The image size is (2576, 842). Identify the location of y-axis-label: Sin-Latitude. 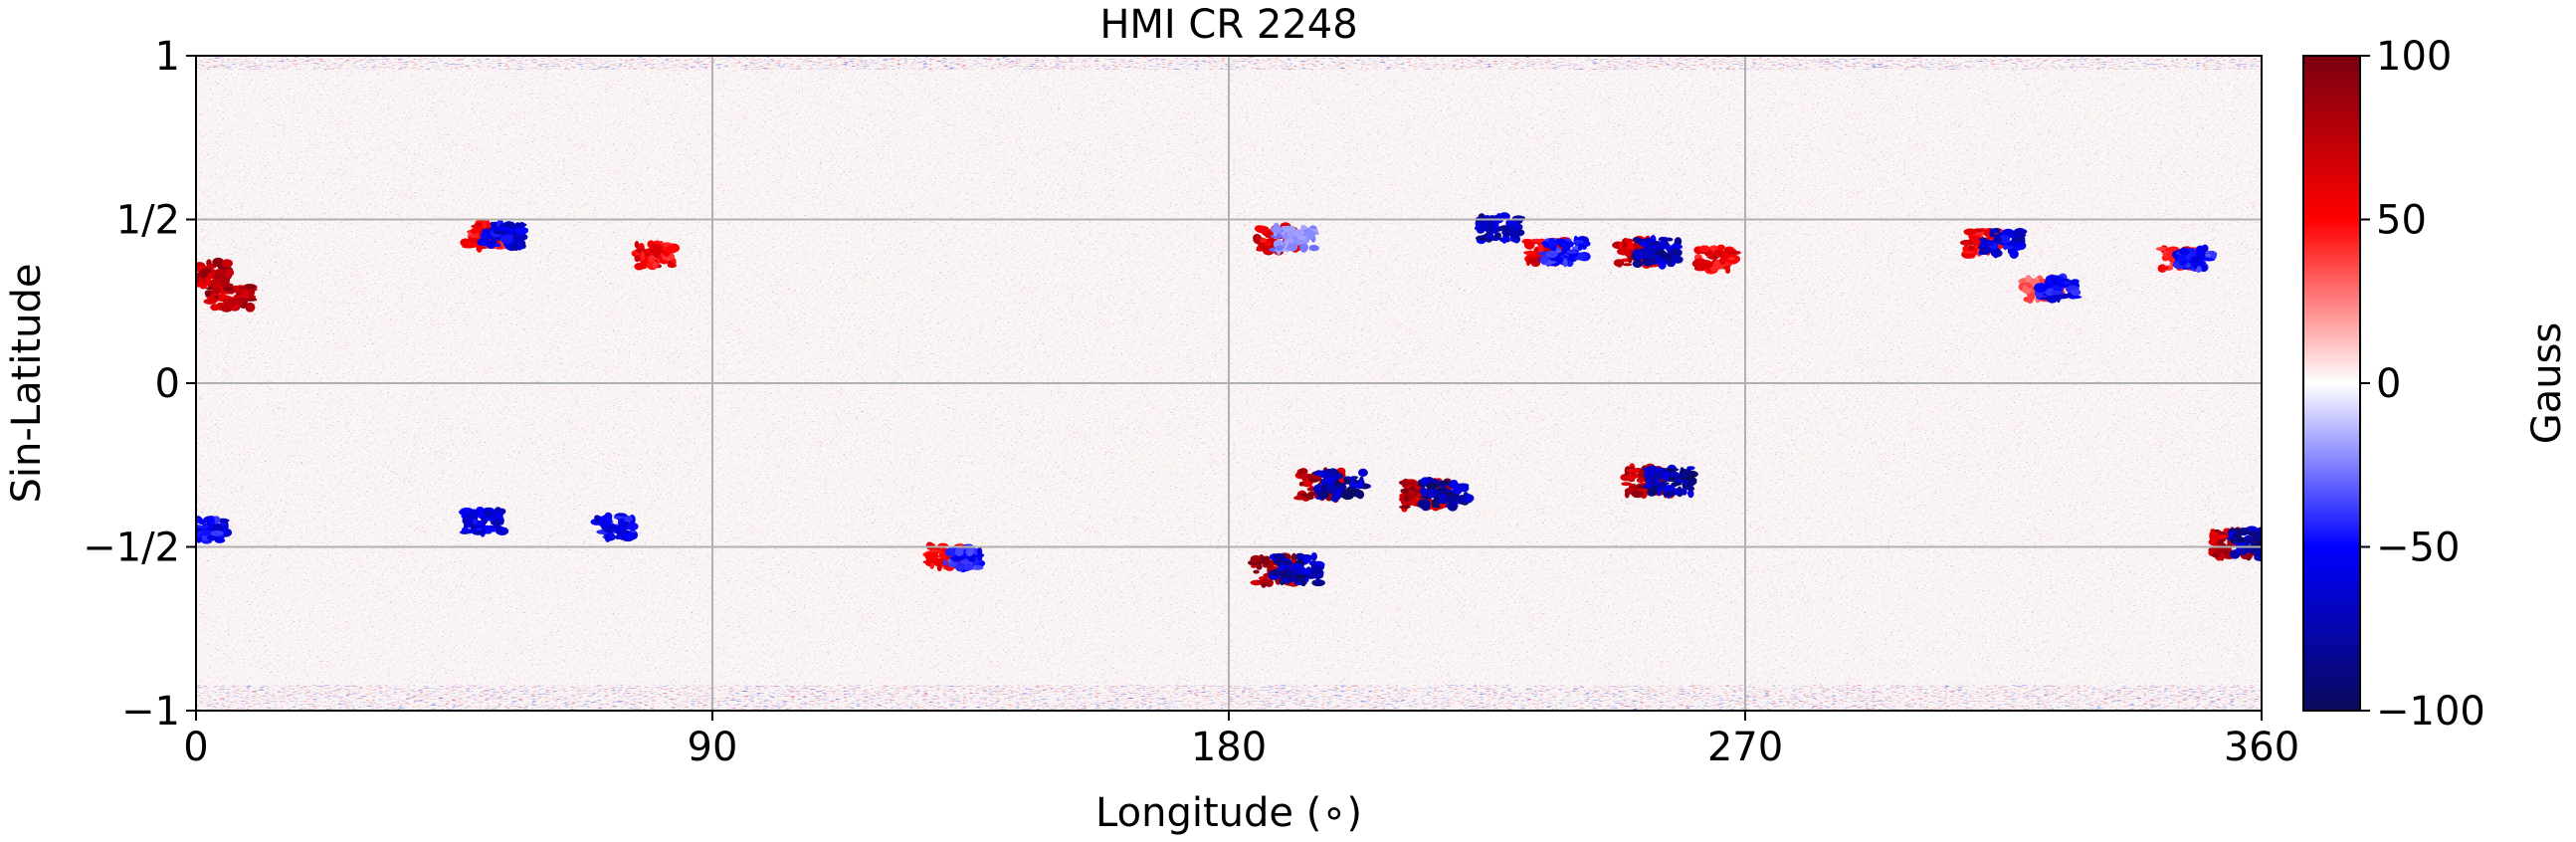
(27, 384).